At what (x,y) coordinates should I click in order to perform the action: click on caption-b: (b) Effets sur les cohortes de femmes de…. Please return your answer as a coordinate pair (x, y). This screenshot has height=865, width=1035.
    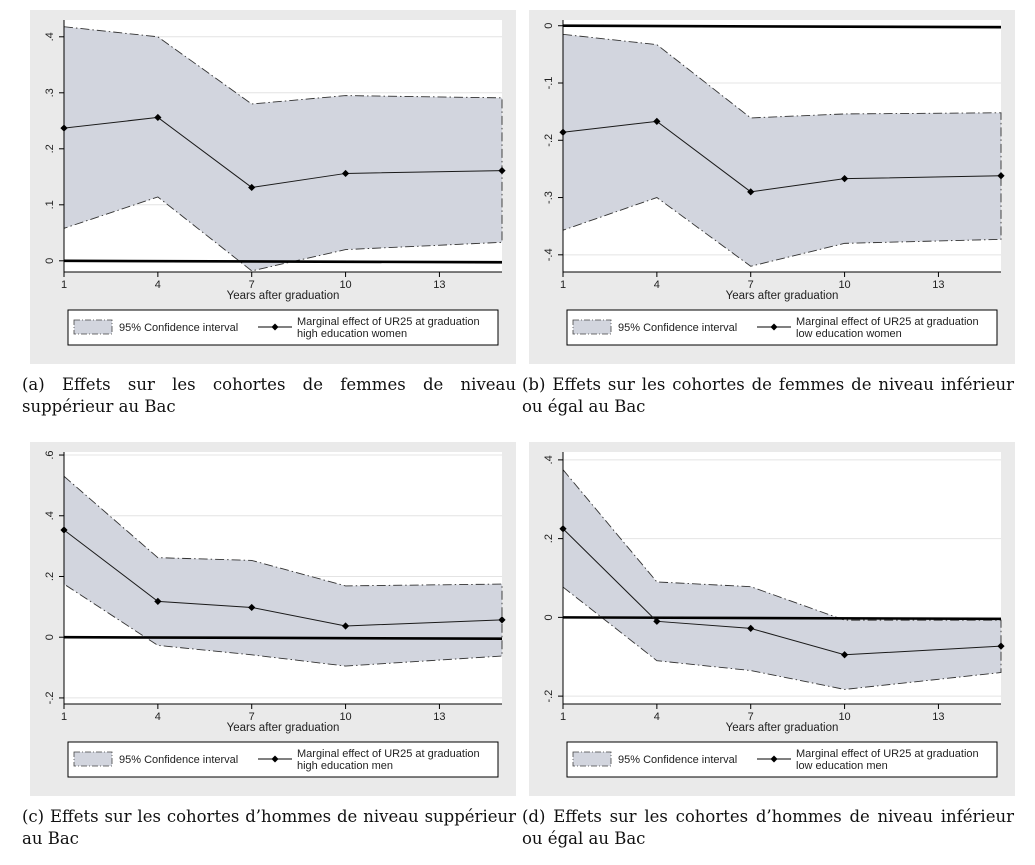
    Looking at the image, I should click on (768, 395).